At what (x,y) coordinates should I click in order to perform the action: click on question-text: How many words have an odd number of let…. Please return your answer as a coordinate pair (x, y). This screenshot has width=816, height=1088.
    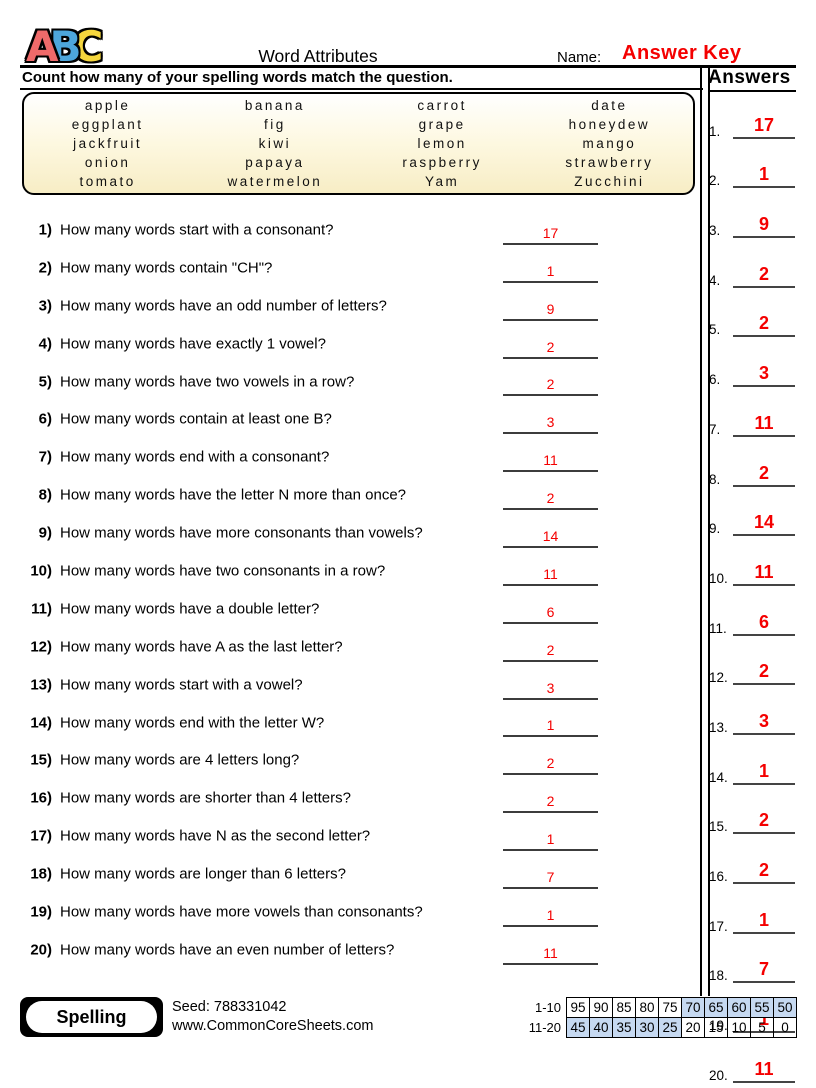
    Looking at the image, I should click on (223, 306).